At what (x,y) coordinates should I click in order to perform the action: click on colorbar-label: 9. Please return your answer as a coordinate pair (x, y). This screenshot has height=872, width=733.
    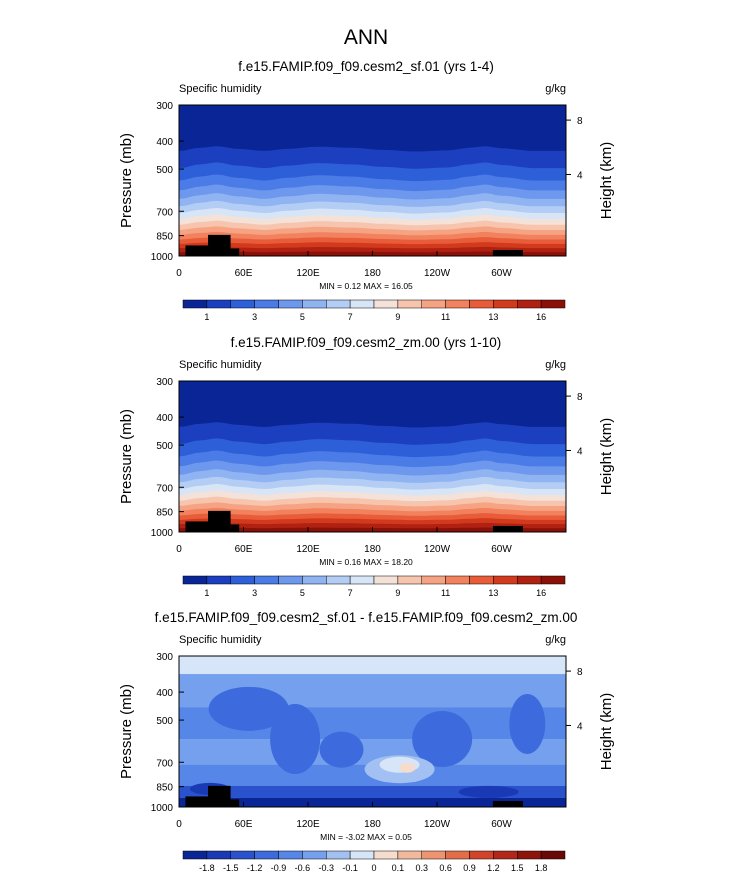
    Looking at the image, I should click on (397, 317).